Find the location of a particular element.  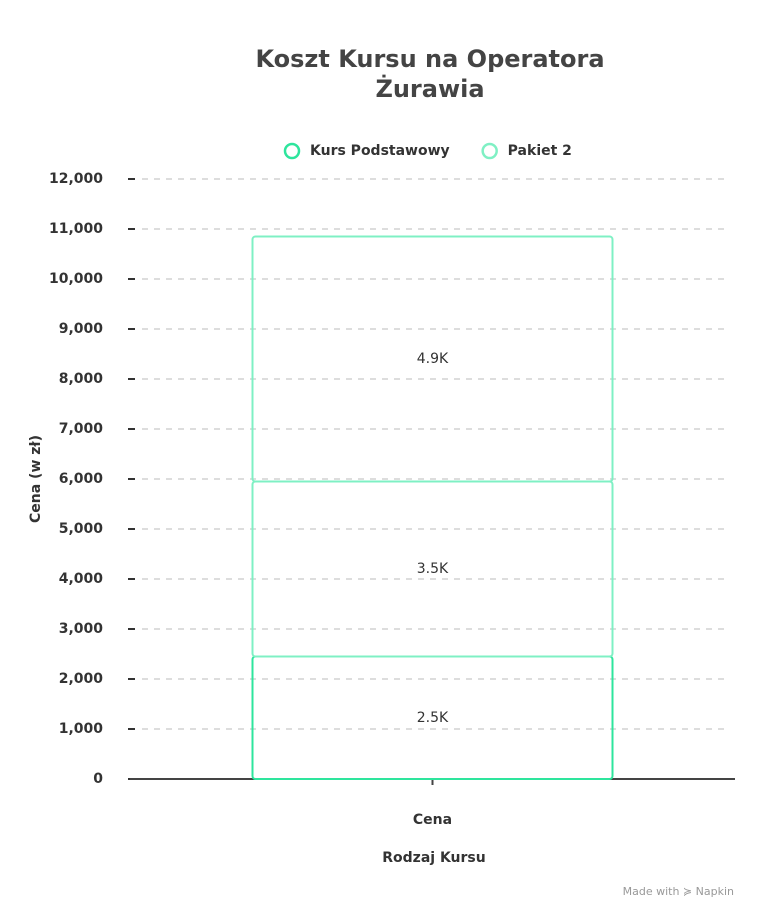

data-label: 3.5K is located at coordinates (433, 569).